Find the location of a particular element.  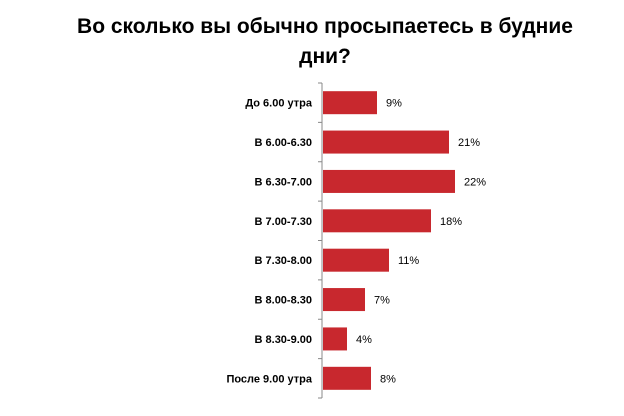

data-label: 22% is located at coordinates (475, 182).